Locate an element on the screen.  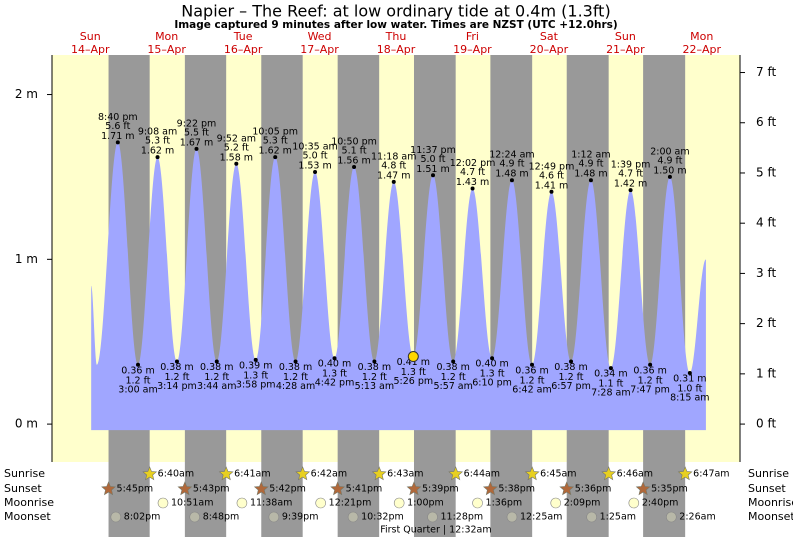
day-date: 18–Apr is located at coordinates (396, 49).